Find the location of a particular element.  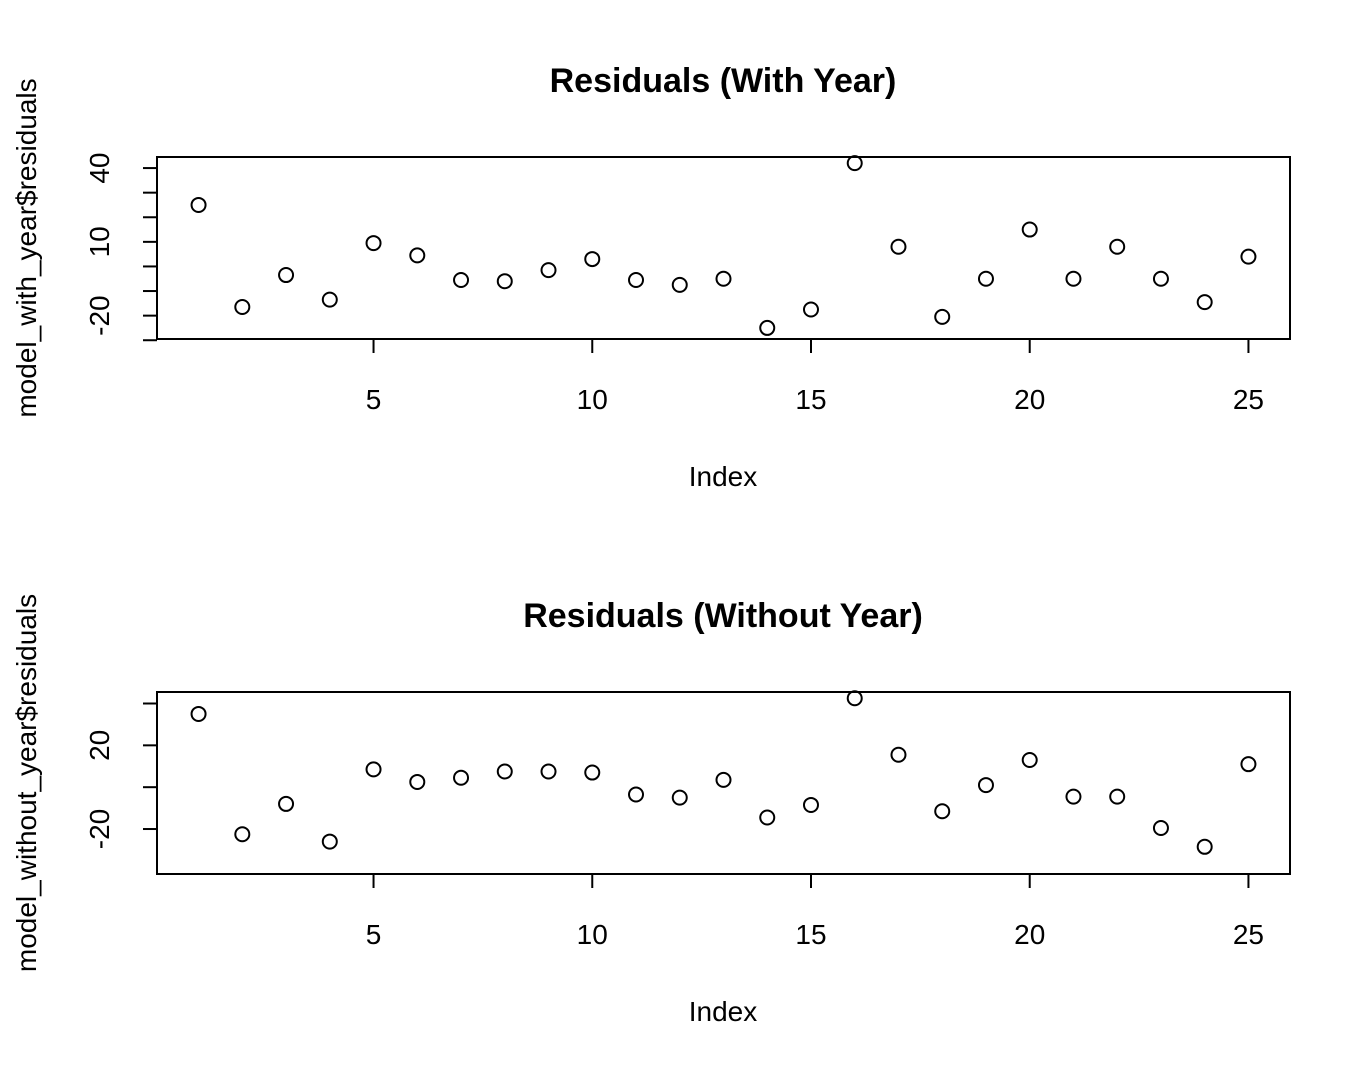

y-axis: -20 10 40 is located at coordinates (120, 247).